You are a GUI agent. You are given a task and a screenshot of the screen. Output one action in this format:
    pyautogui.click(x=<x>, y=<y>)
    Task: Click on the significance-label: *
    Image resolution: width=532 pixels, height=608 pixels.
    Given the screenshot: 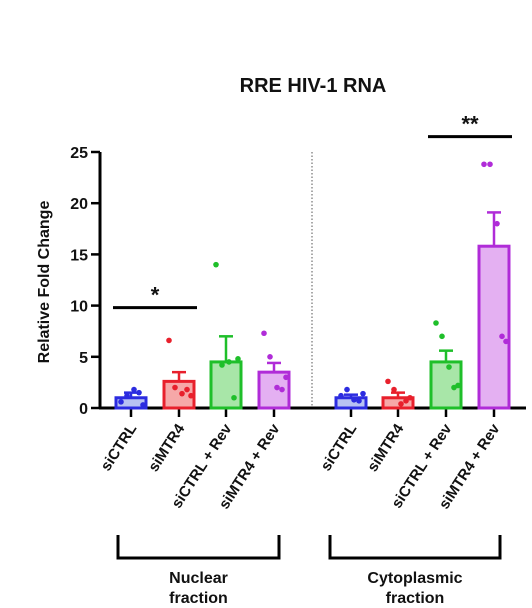 What is the action you would take?
    pyautogui.click(x=155, y=295)
    